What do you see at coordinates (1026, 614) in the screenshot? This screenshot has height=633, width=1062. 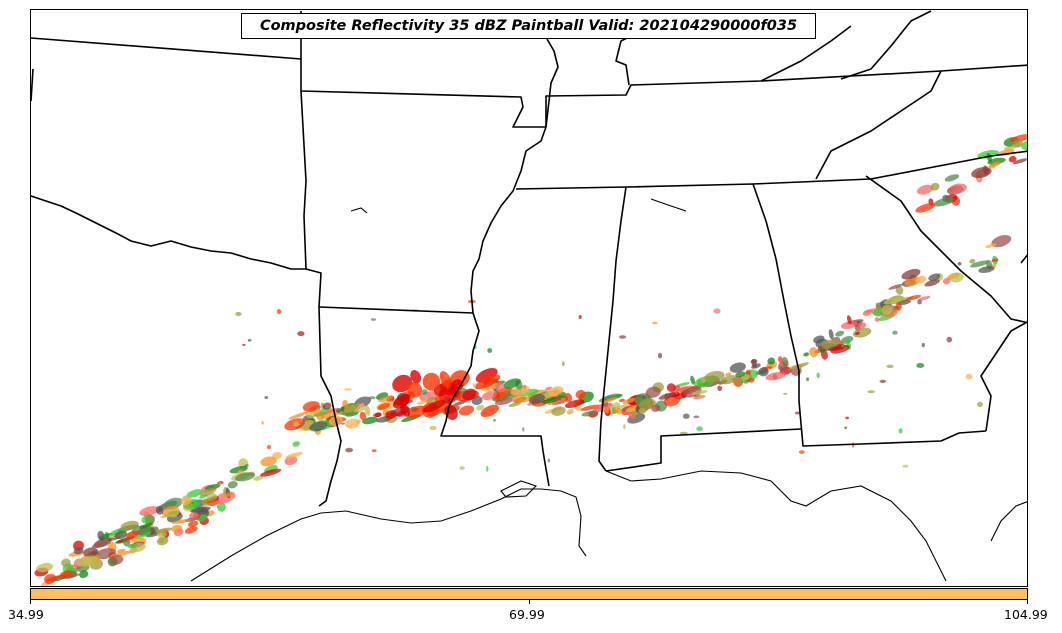 I see `colorbar-label-max: 104.99` at bounding box center [1026, 614].